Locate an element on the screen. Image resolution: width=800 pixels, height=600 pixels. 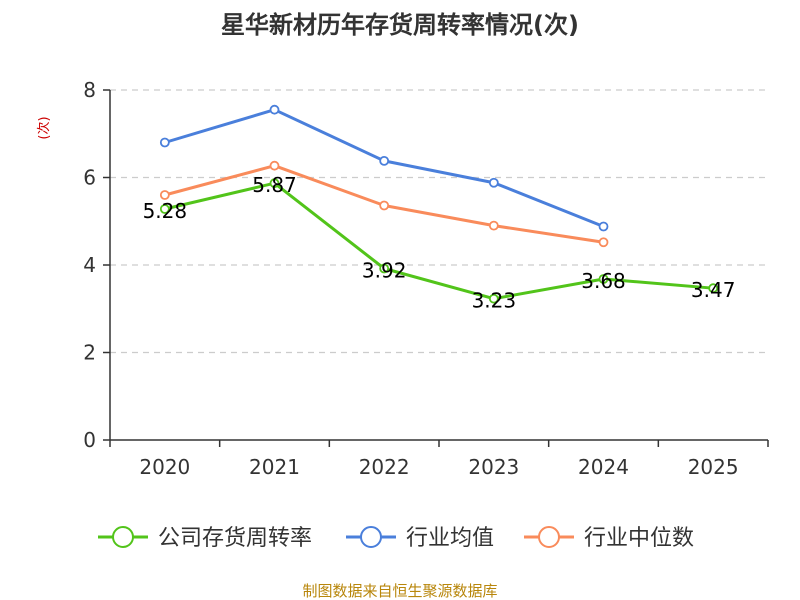
series-line is located at coordinates (439, 241).